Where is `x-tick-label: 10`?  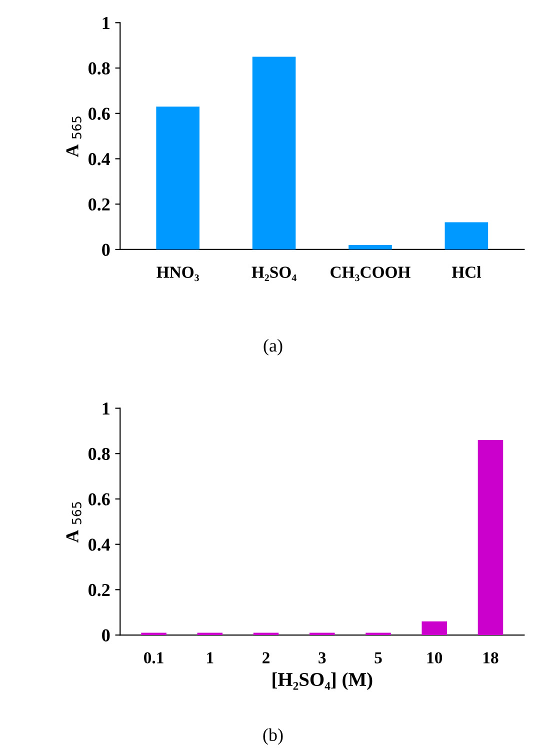
x-tick-label: 10 is located at coordinates (434, 658).